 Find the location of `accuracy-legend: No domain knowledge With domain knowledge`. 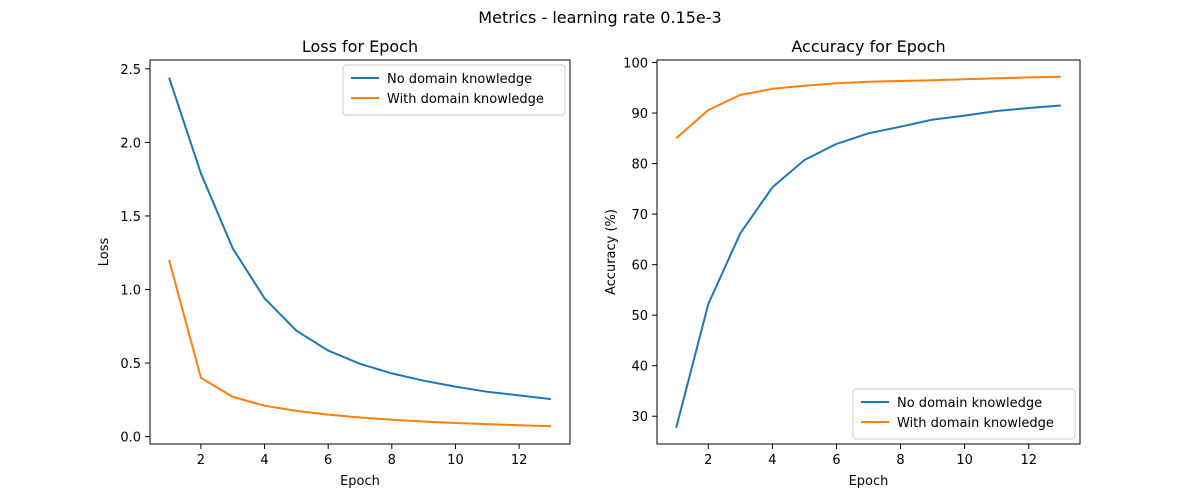

accuracy-legend: No domain knowledge With domain knowledge is located at coordinates (964, 414).